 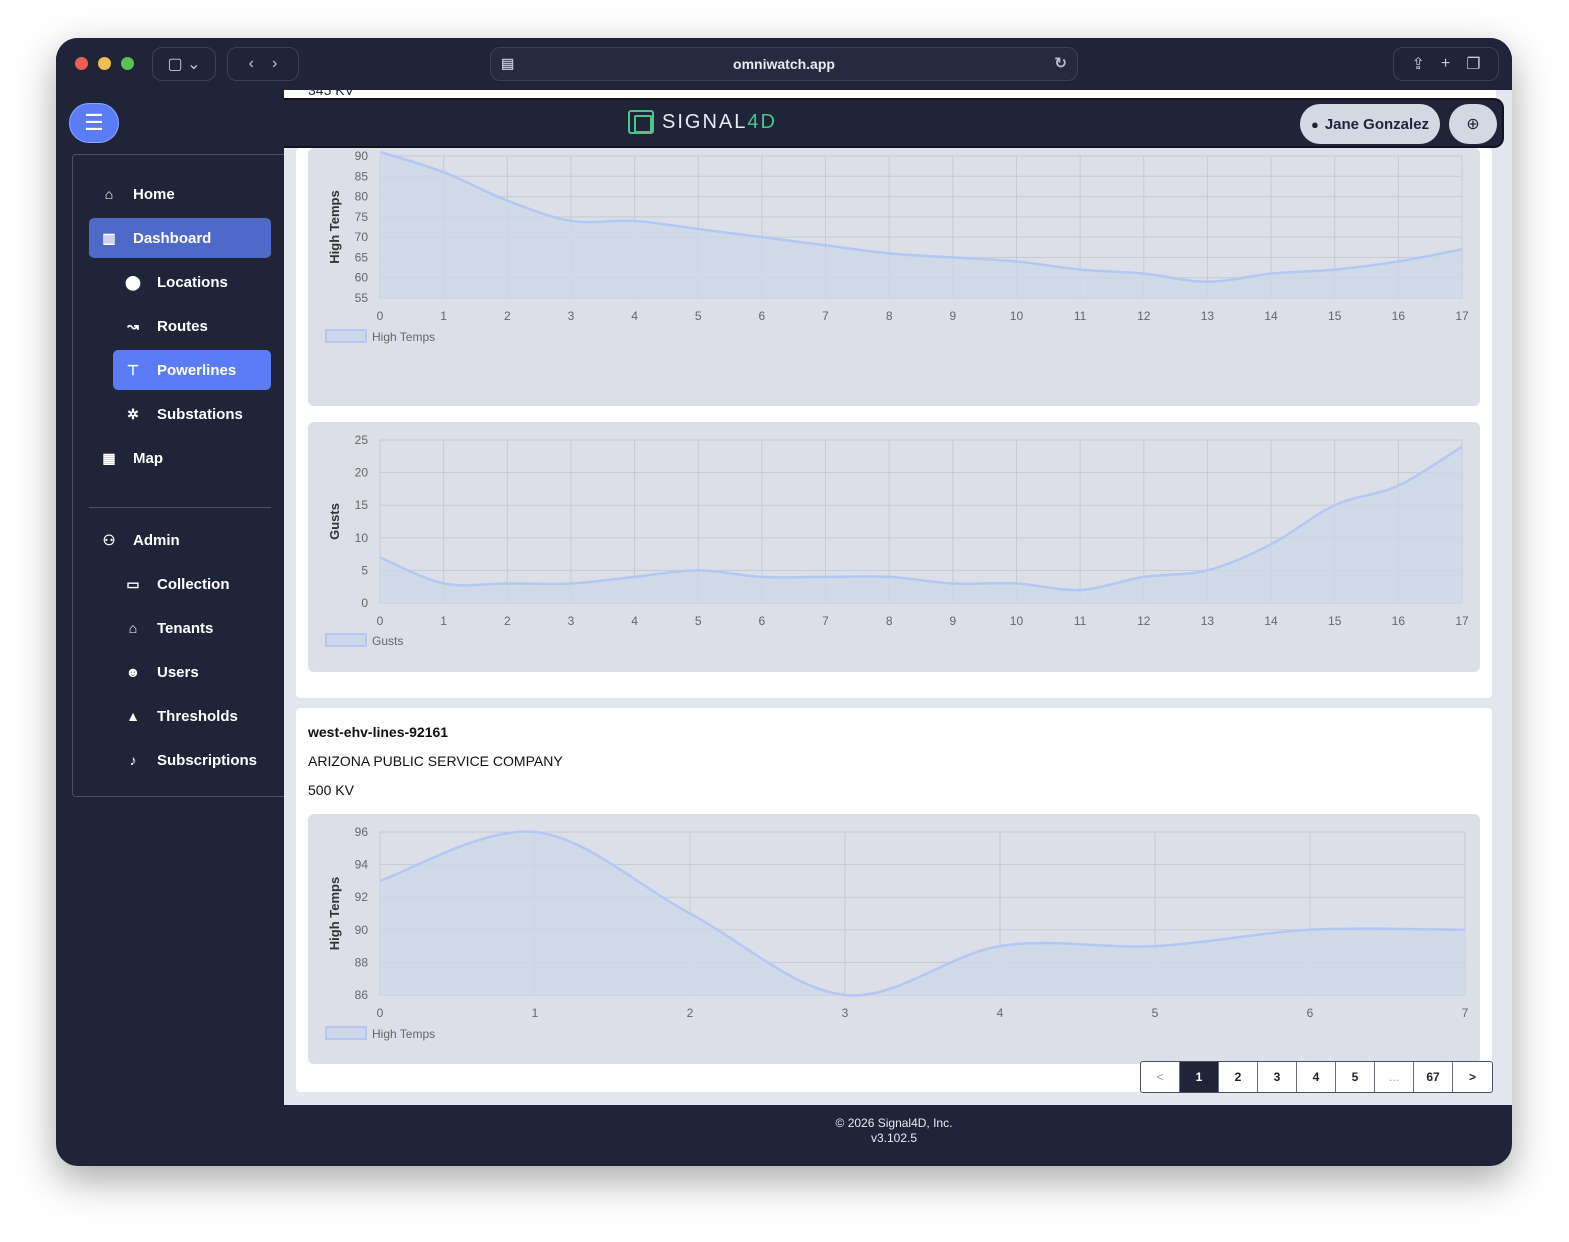 What do you see at coordinates (784, 64) in the screenshot?
I see `address-bar: ▤ omniwatch.app ↻` at bounding box center [784, 64].